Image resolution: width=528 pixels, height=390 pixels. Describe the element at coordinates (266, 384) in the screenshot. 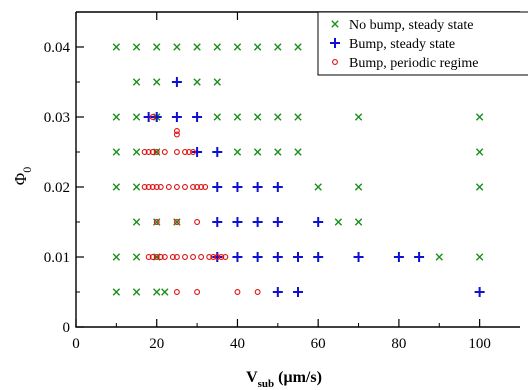

I see `x-axis-label-sub: sub` at that location.